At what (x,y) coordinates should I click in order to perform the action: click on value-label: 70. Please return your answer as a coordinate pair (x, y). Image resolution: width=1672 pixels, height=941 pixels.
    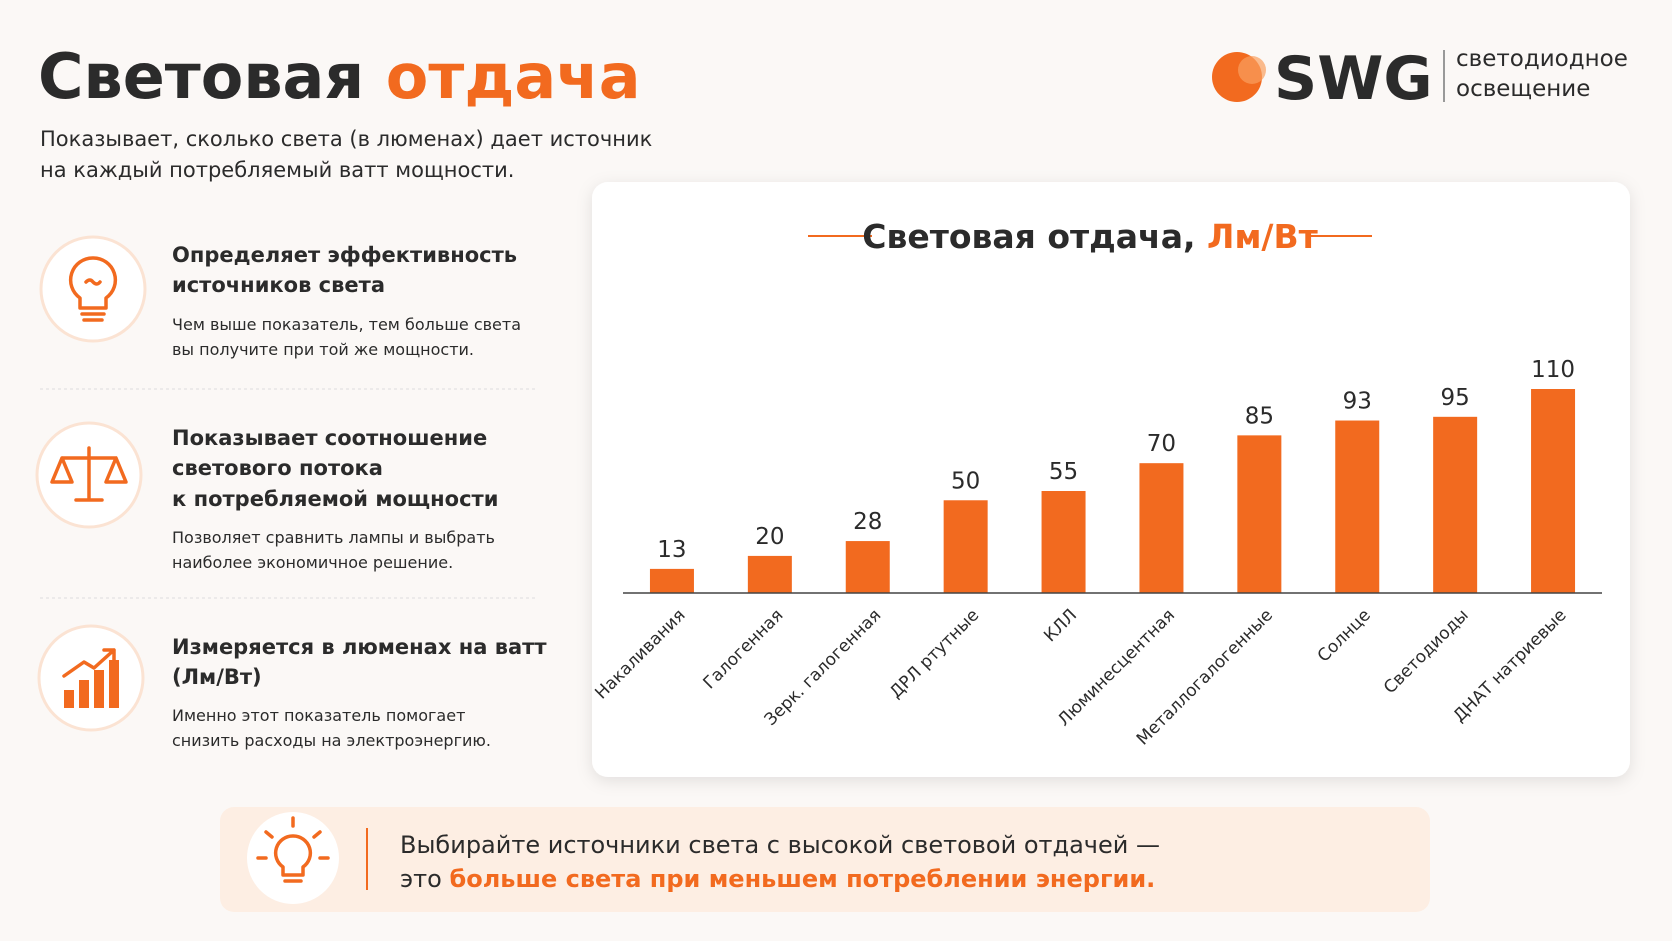
    Looking at the image, I should click on (1161, 444).